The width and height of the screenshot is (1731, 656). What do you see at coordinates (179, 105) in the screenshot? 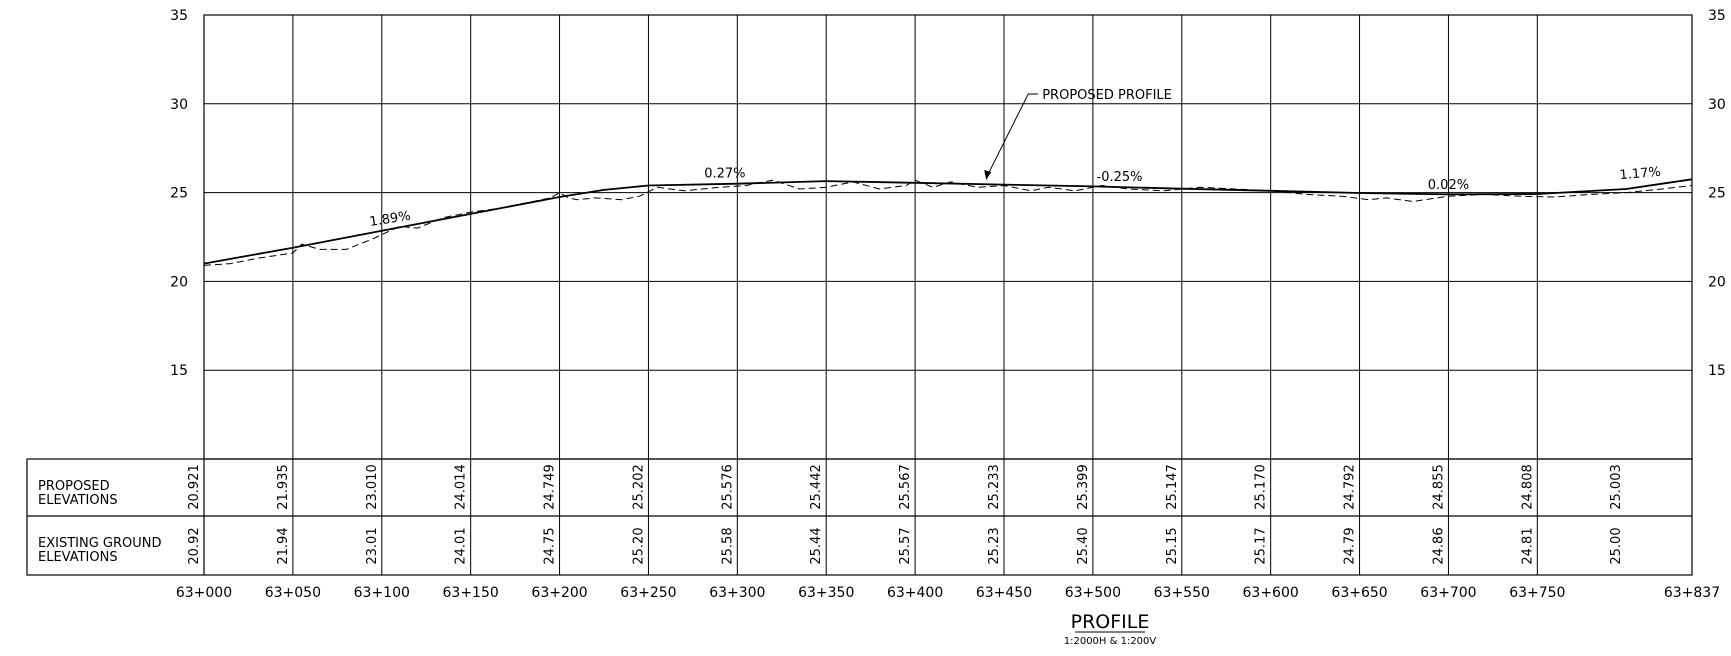
I see `y-tick-label: 30` at bounding box center [179, 105].